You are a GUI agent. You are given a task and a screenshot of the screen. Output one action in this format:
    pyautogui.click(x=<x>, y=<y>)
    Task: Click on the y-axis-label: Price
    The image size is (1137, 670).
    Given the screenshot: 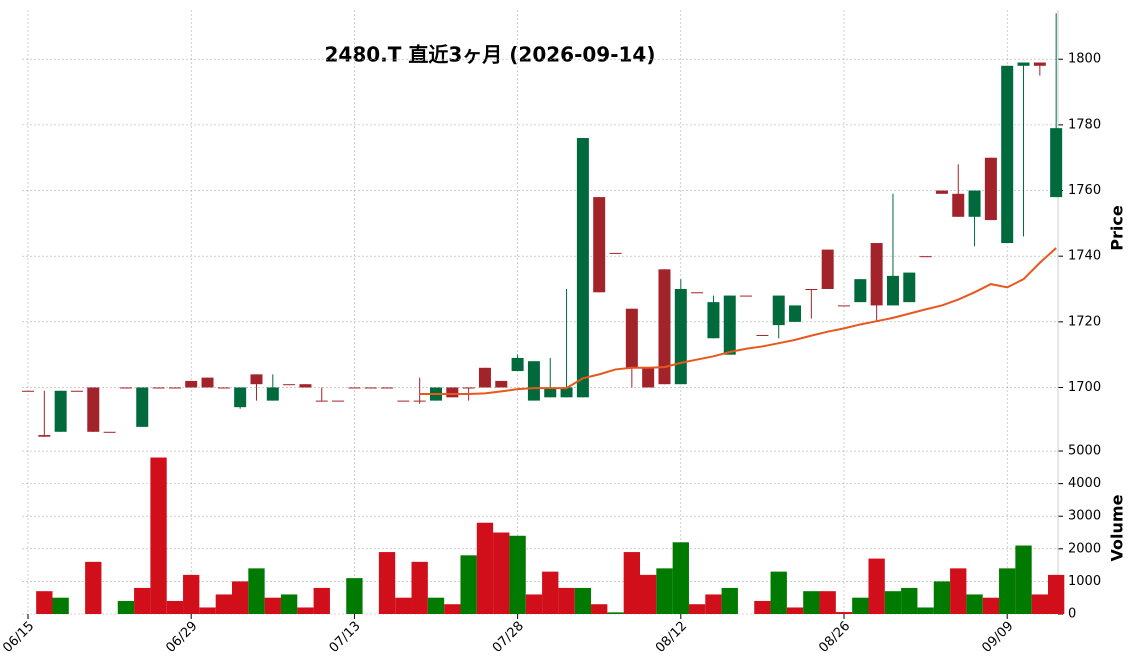 What is the action you would take?
    pyautogui.click(x=1117, y=228)
    